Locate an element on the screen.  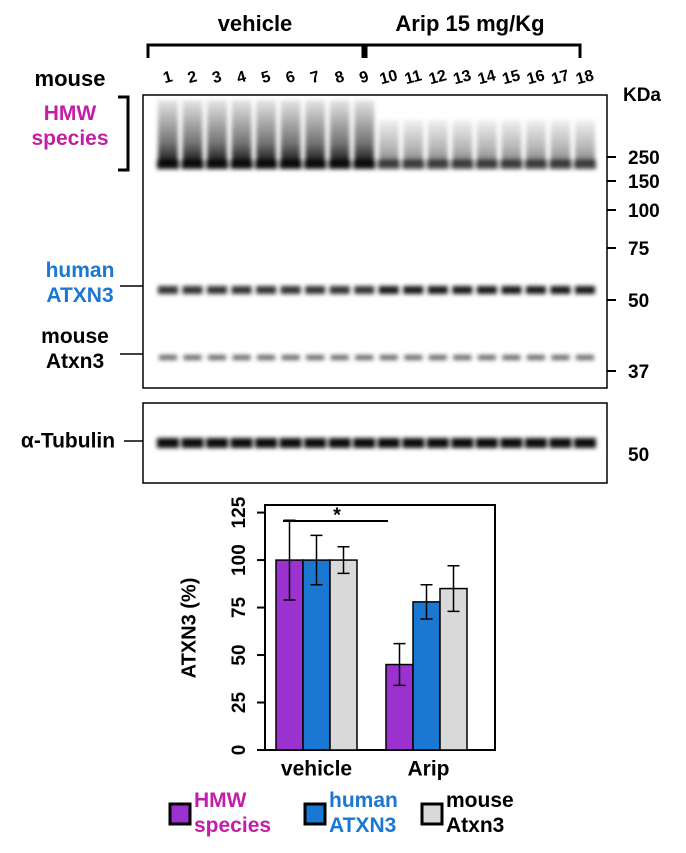
lane-label: 10 is located at coordinates (389, 77).